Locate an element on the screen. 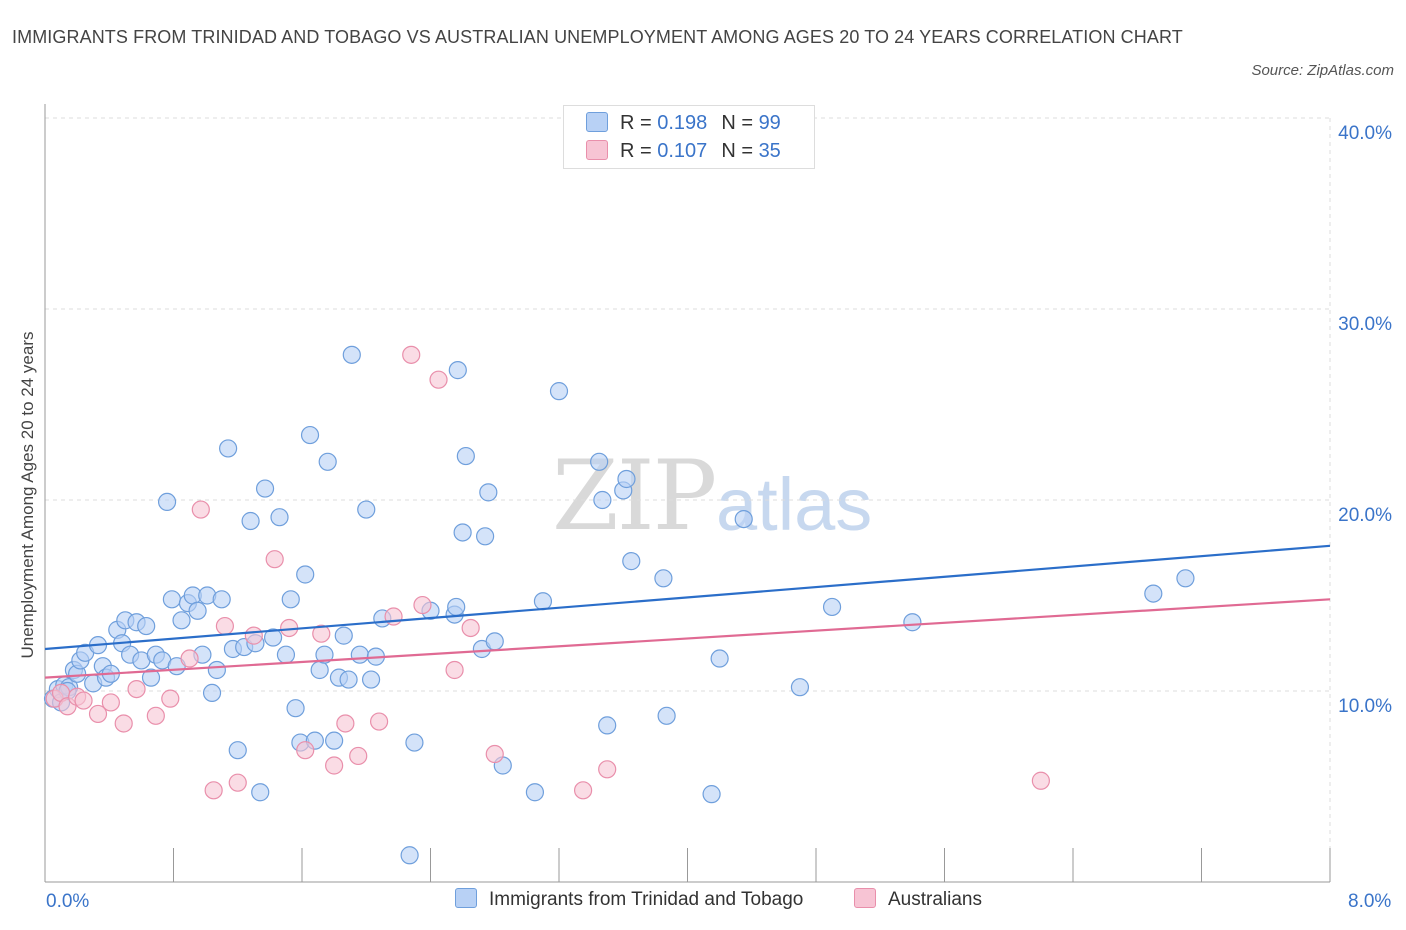 The image size is (1406, 930). legend-n-value: 99 is located at coordinates (769, 123).